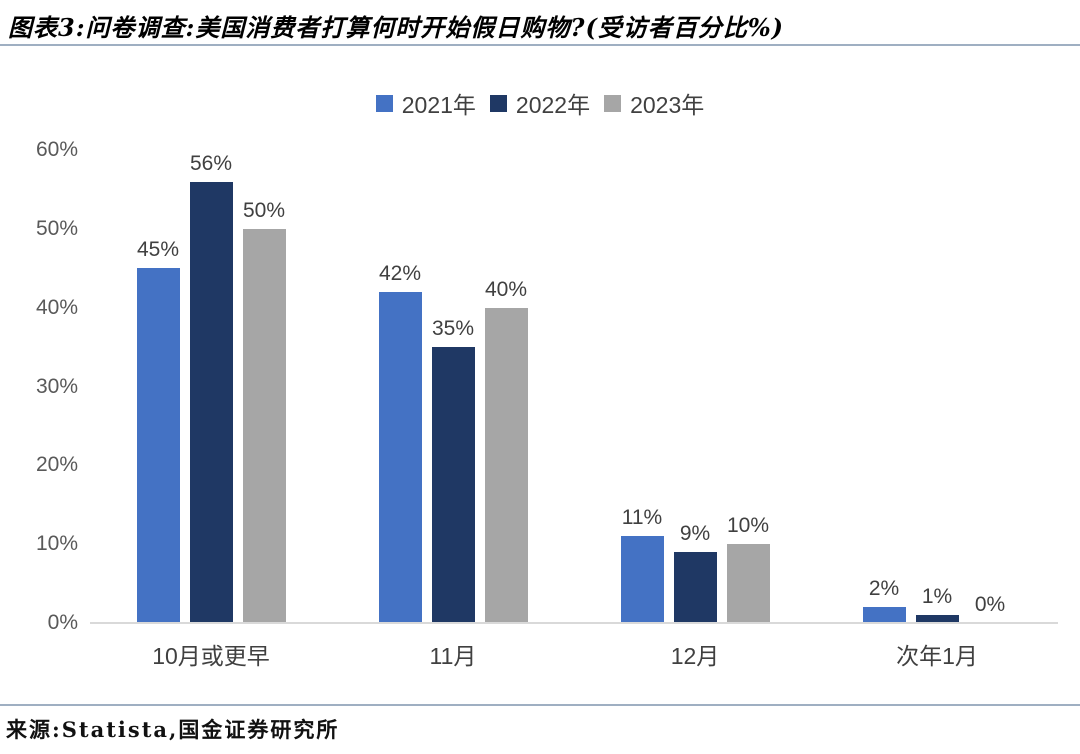 This screenshot has height=754, width=1080. I want to click on y-tick-label: 50%, so click(56, 228).